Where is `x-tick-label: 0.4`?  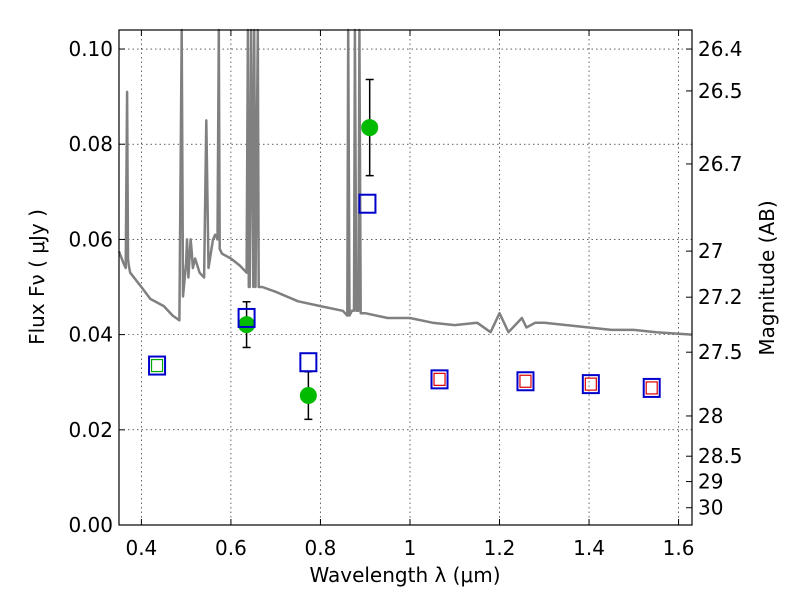
x-tick-label: 0.4 is located at coordinates (141, 548).